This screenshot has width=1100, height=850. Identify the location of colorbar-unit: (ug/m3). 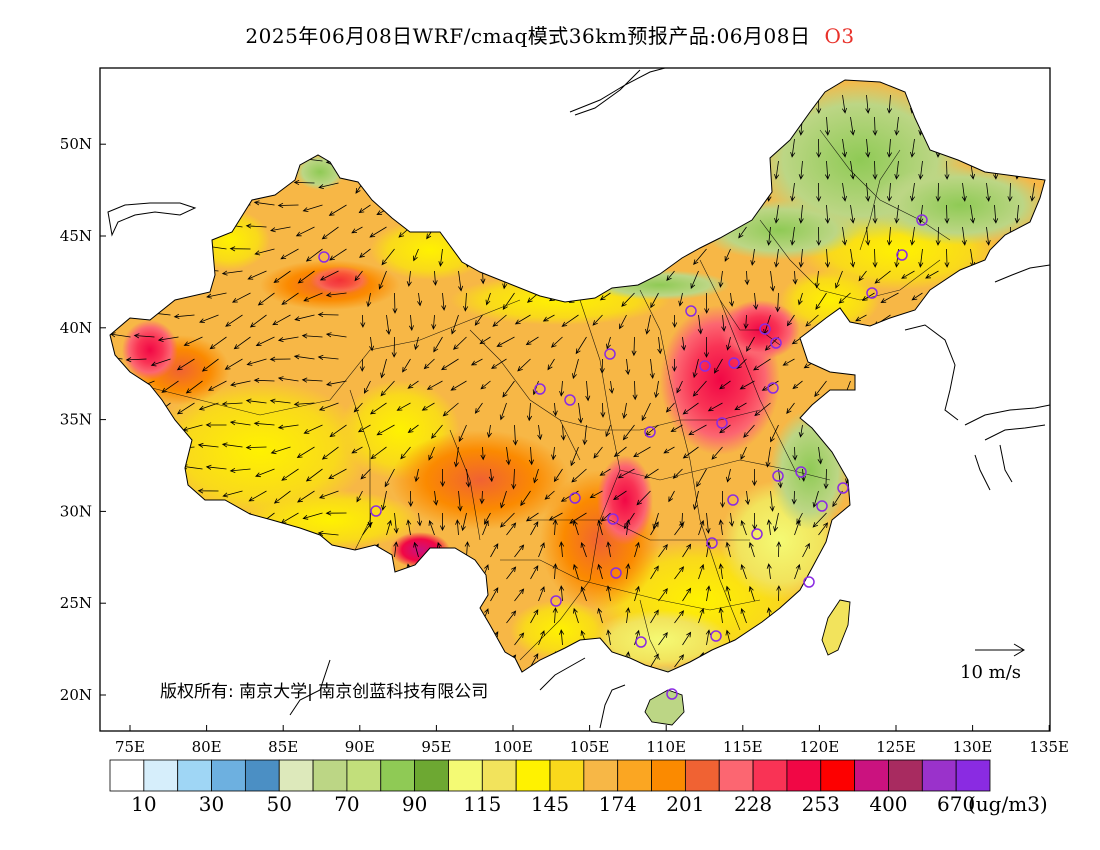
(1008, 804).